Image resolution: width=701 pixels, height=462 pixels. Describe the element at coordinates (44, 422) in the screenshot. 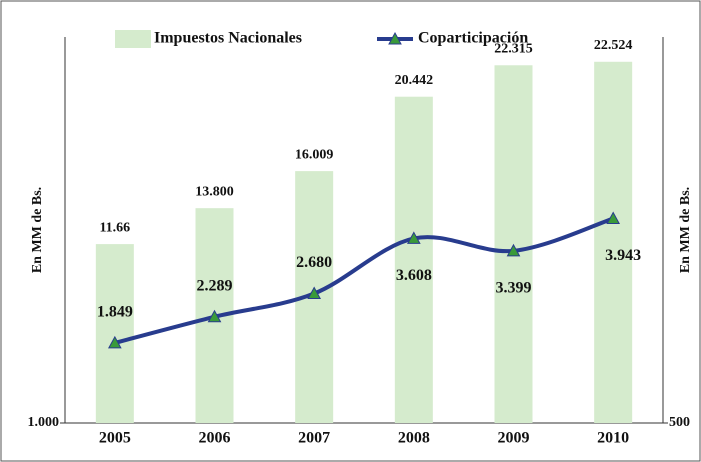

I see `y-tick-label: 1.000` at that location.